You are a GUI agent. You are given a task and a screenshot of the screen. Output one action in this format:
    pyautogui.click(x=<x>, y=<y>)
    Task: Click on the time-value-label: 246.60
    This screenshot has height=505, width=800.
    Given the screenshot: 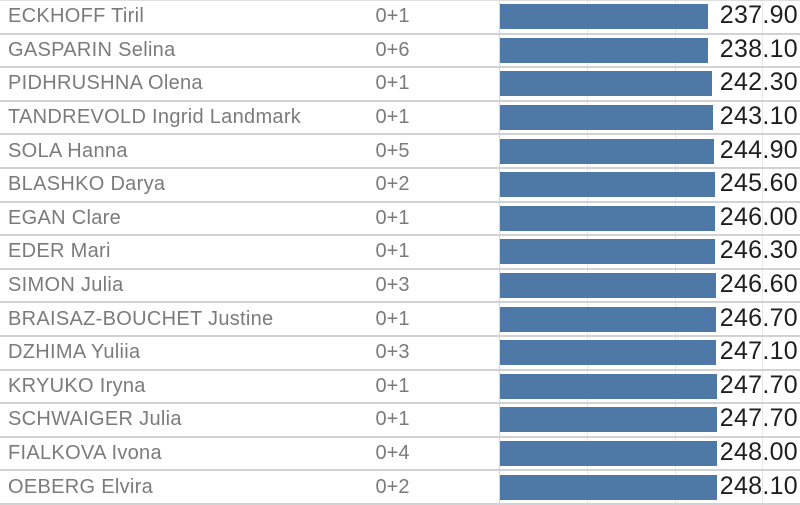 What is the action you would take?
    pyautogui.click(x=758, y=284)
    